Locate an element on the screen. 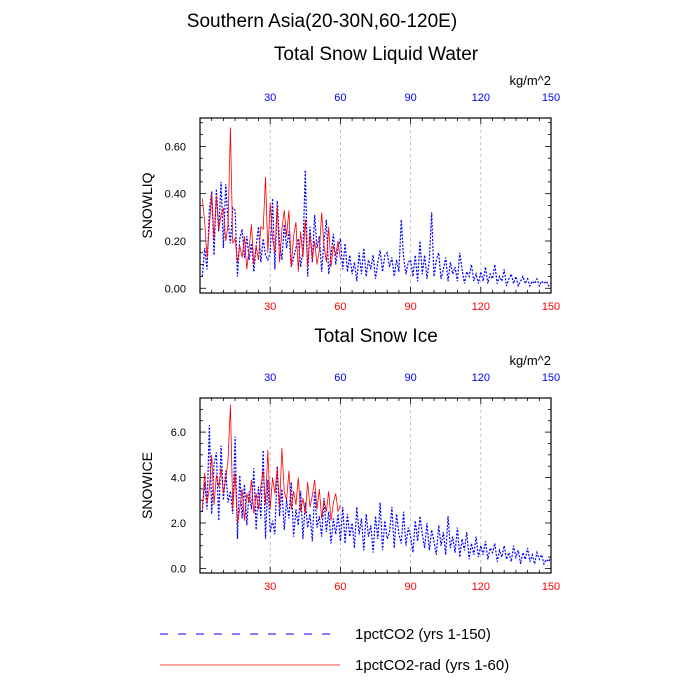 The image size is (700, 700). y-axis-label: SNOWLIQ is located at coordinates (147, 205).